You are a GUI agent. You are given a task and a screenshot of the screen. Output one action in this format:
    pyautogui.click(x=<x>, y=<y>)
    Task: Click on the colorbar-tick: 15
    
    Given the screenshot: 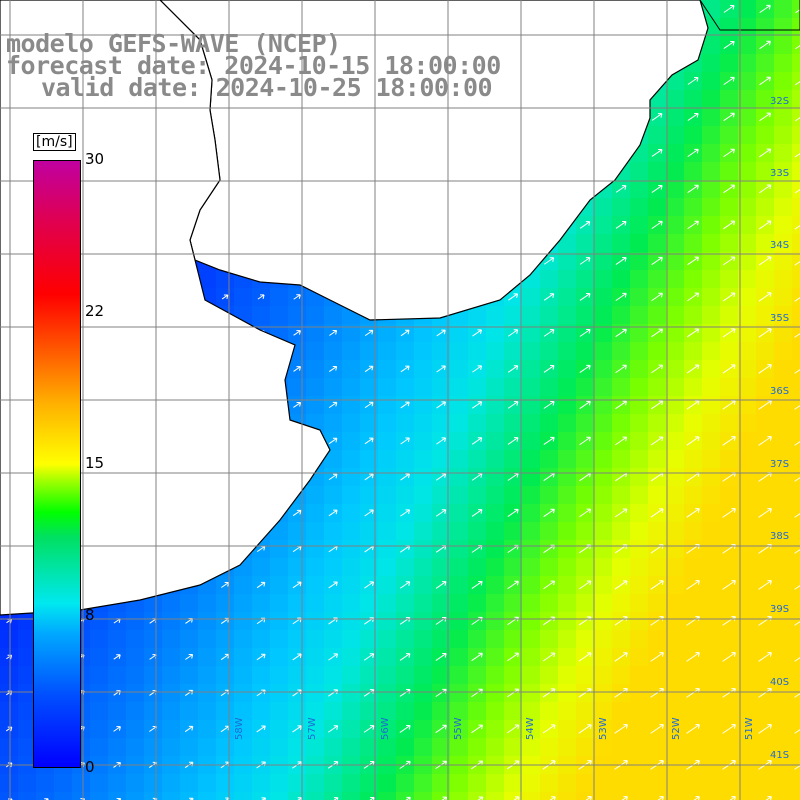 What is the action you would take?
    pyautogui.click(x=95, y=463)
    